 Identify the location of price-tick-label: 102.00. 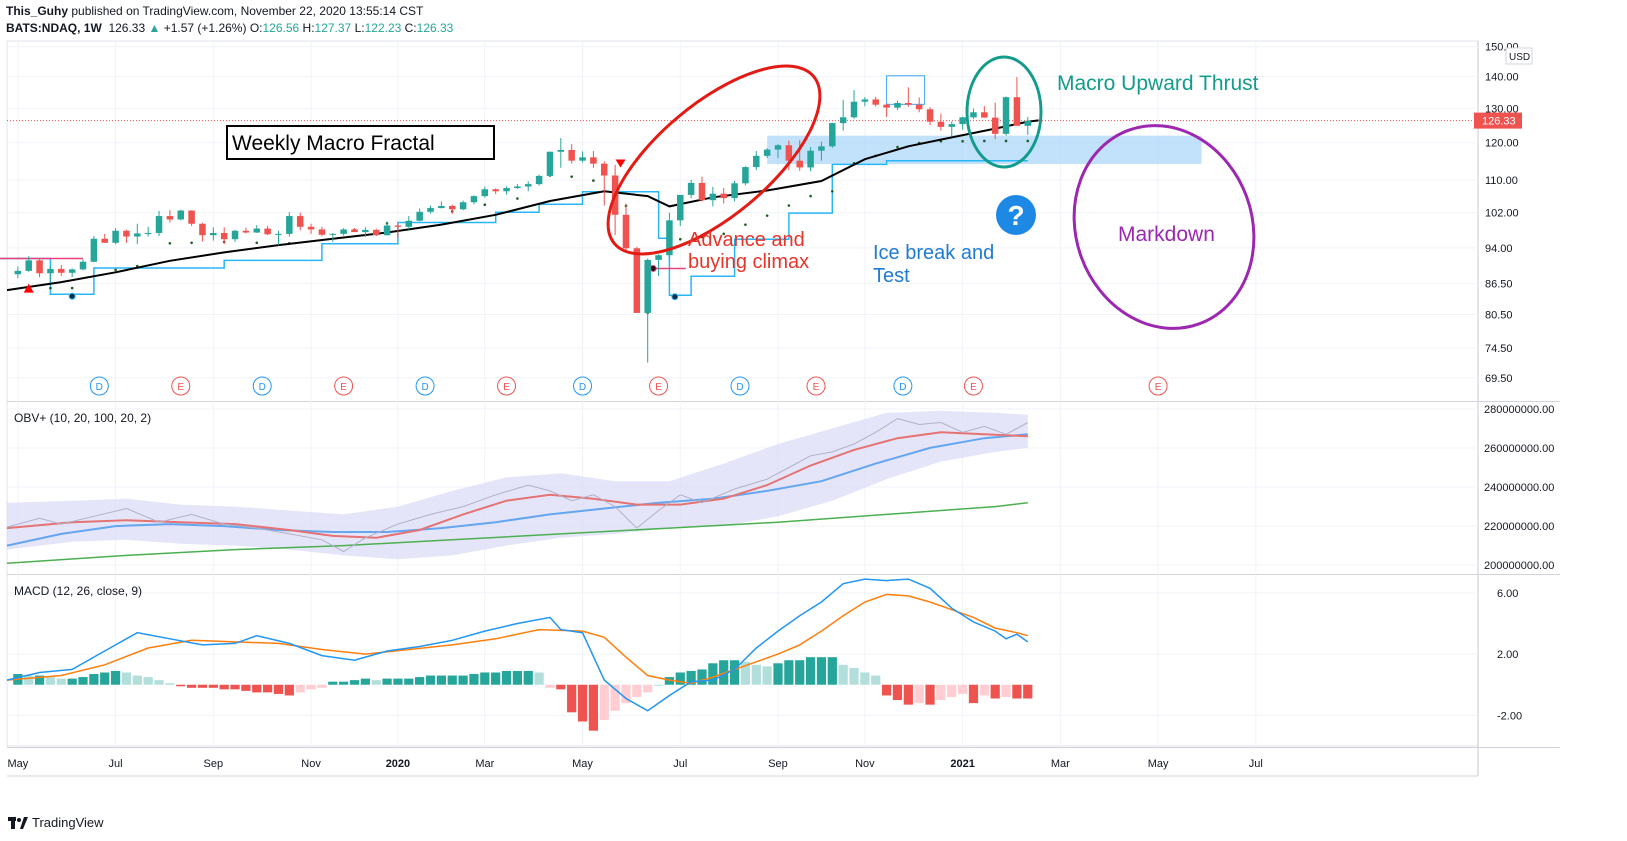
(1502, 214).